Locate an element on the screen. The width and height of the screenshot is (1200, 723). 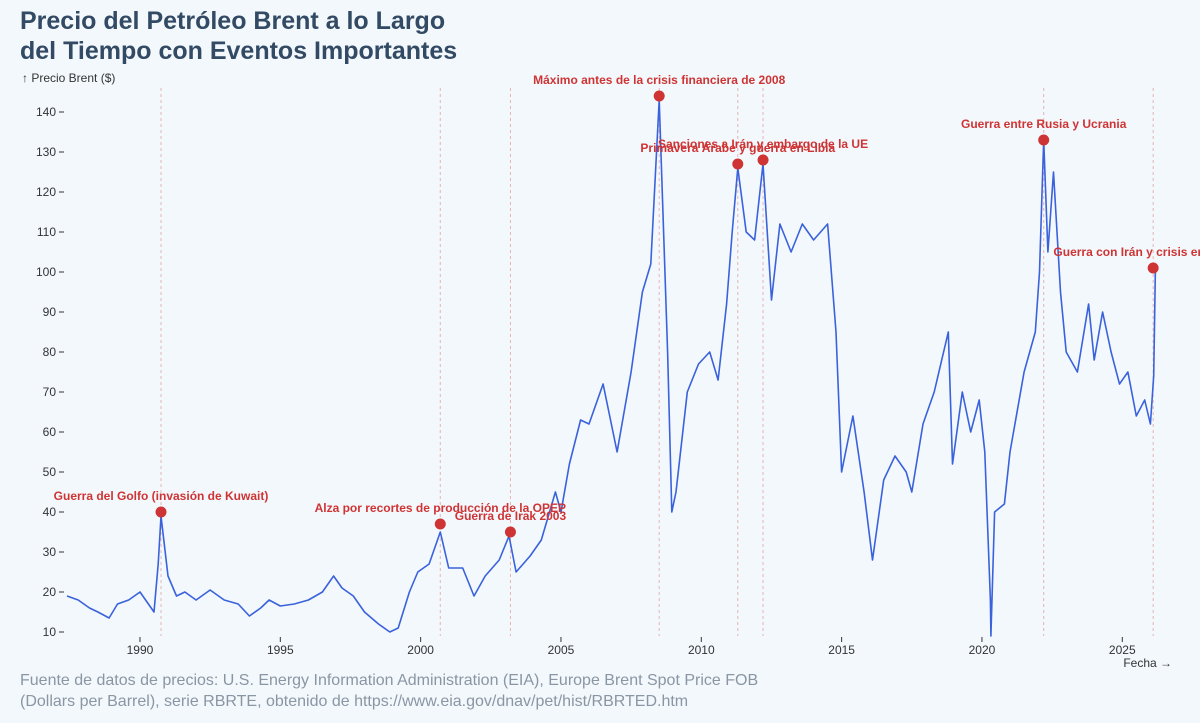
y-tick: 140 is located at coordinates (50, 112).